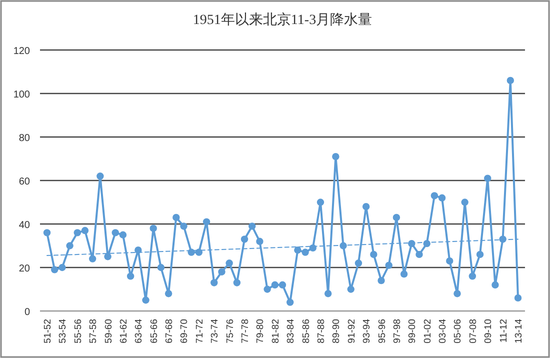  I want to click on x-tick-label: 93-94, so click(367, 331).